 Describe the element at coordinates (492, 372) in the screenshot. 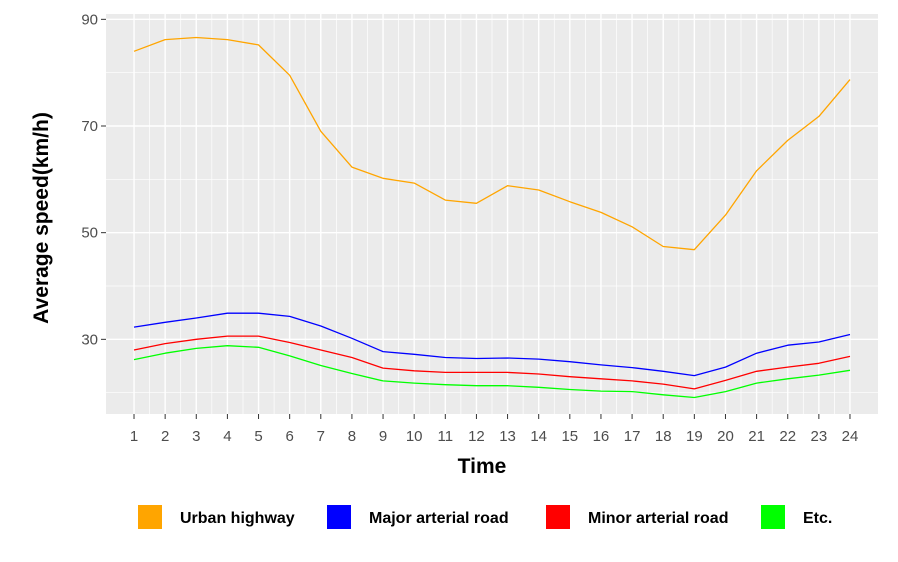

I see `series-line-etc` at that location.